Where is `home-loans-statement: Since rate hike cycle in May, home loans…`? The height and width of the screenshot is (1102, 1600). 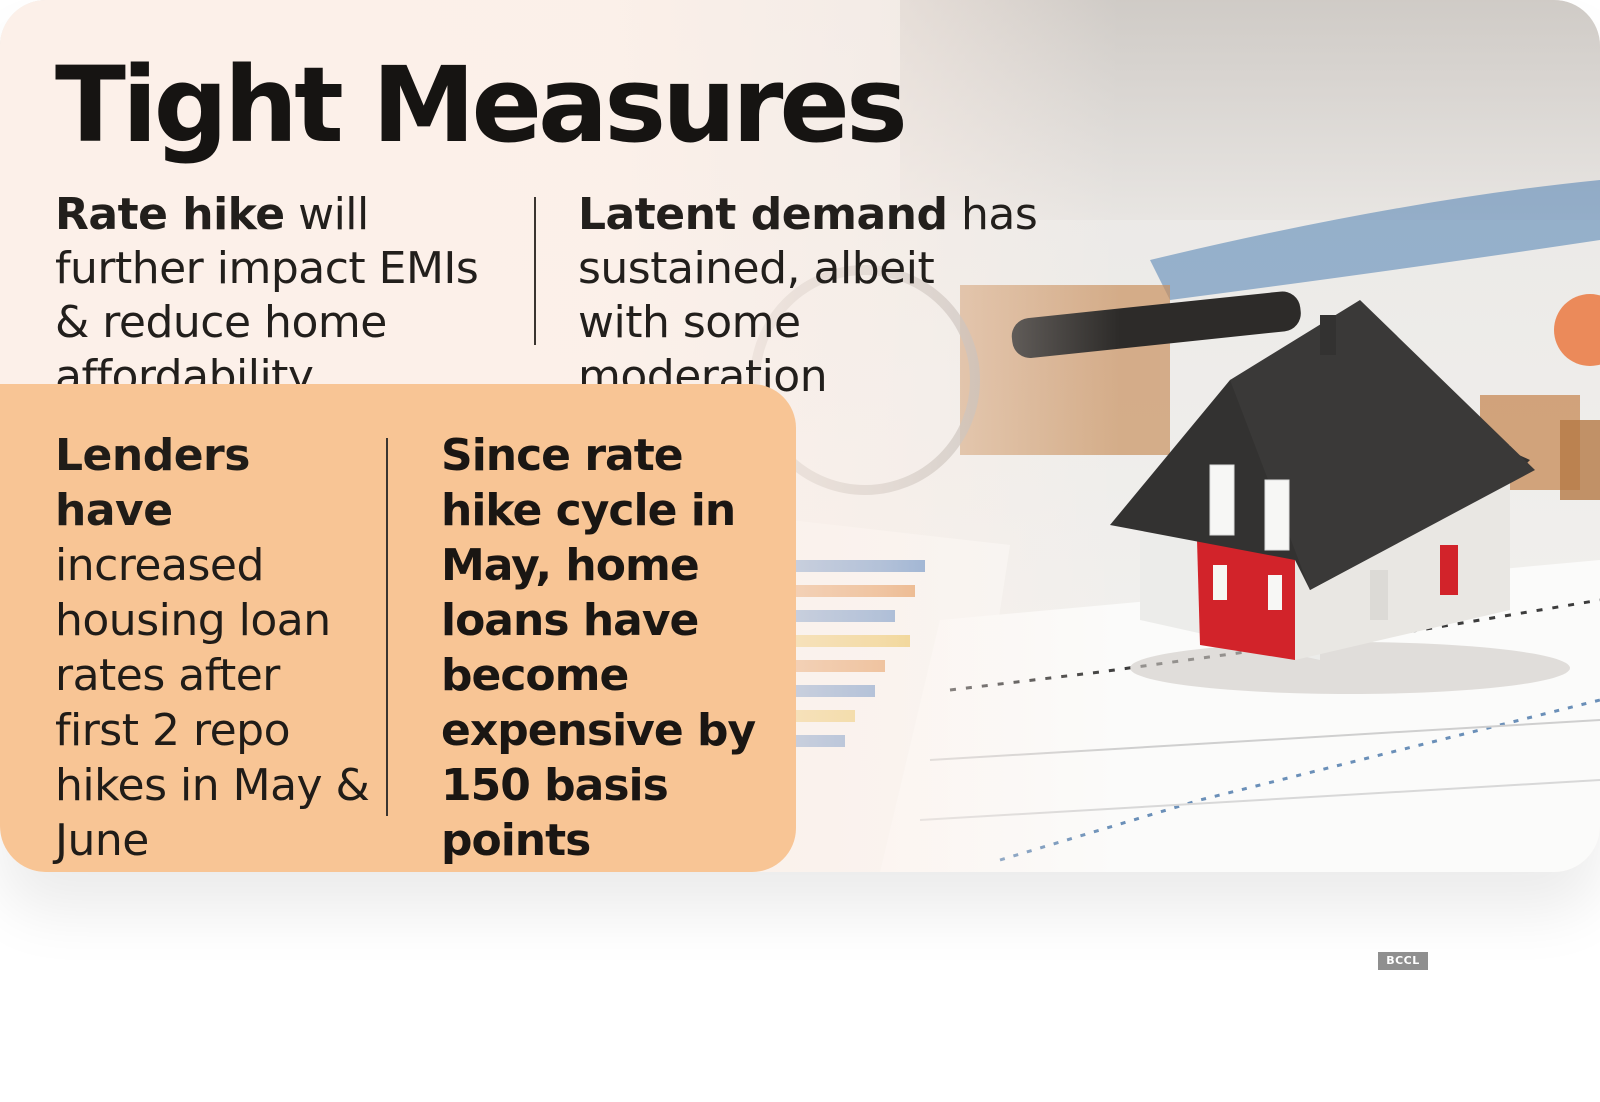 home-loans-statement: Since rate hike cycle in May, home loans… is located at coordinates (598, 648).